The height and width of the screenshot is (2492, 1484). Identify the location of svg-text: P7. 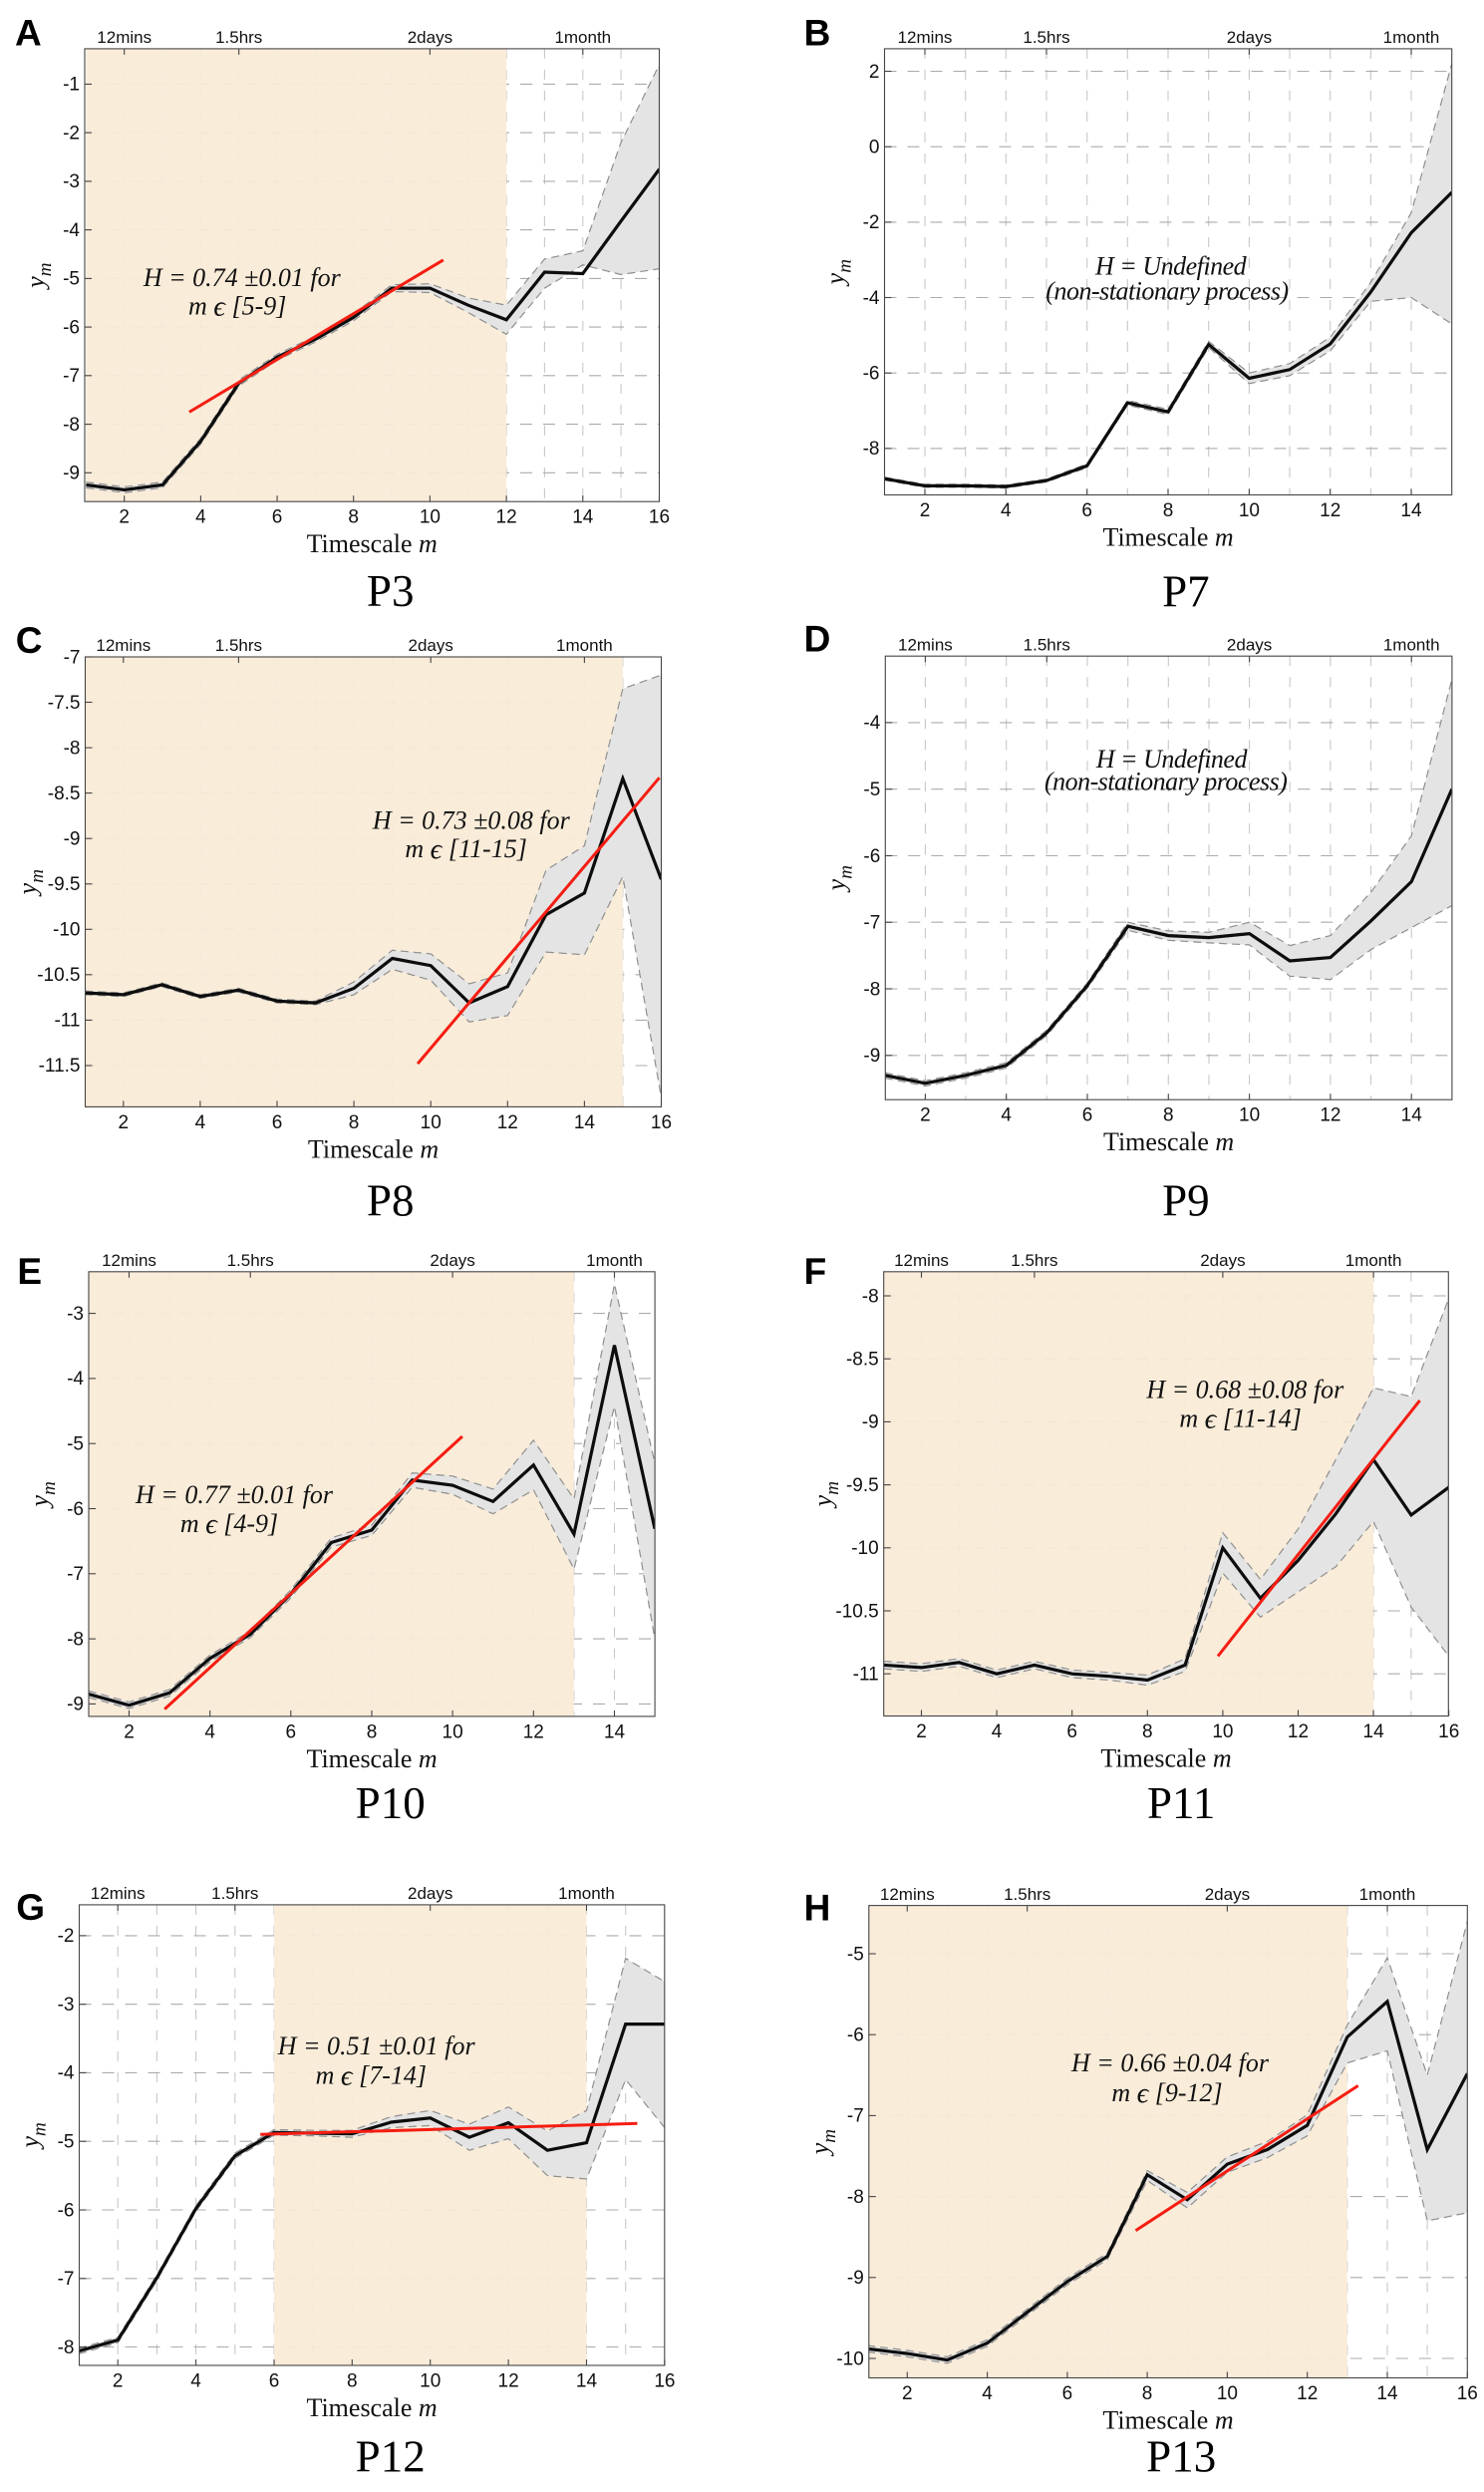
(1186, 592).